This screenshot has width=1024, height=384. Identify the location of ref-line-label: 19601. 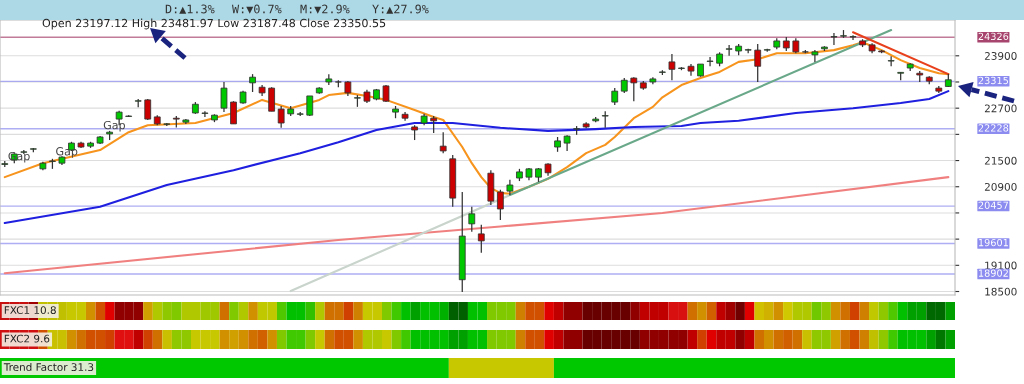
(993, 242).